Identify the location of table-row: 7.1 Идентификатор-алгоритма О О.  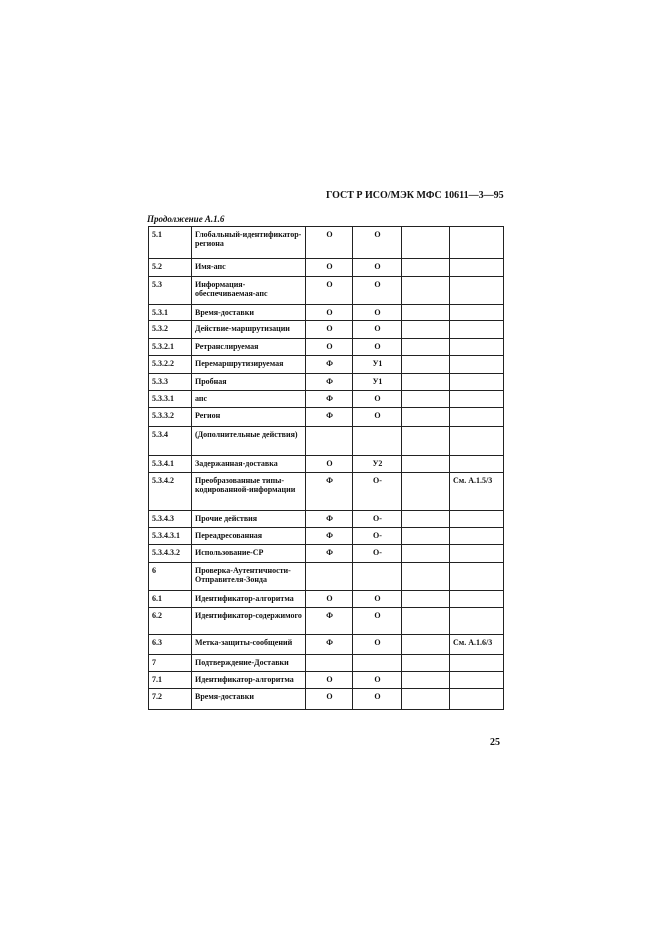
(326, 680).